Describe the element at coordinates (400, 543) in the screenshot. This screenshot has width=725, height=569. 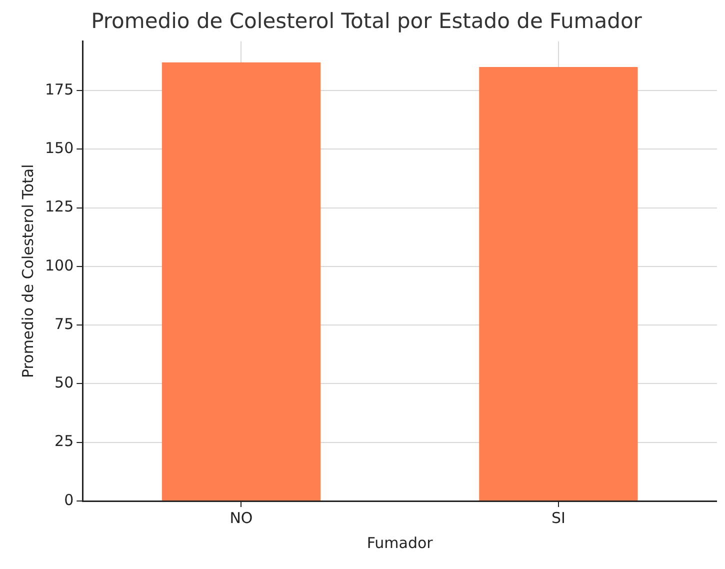
I see `x-axis-title: Fumador` at that location.